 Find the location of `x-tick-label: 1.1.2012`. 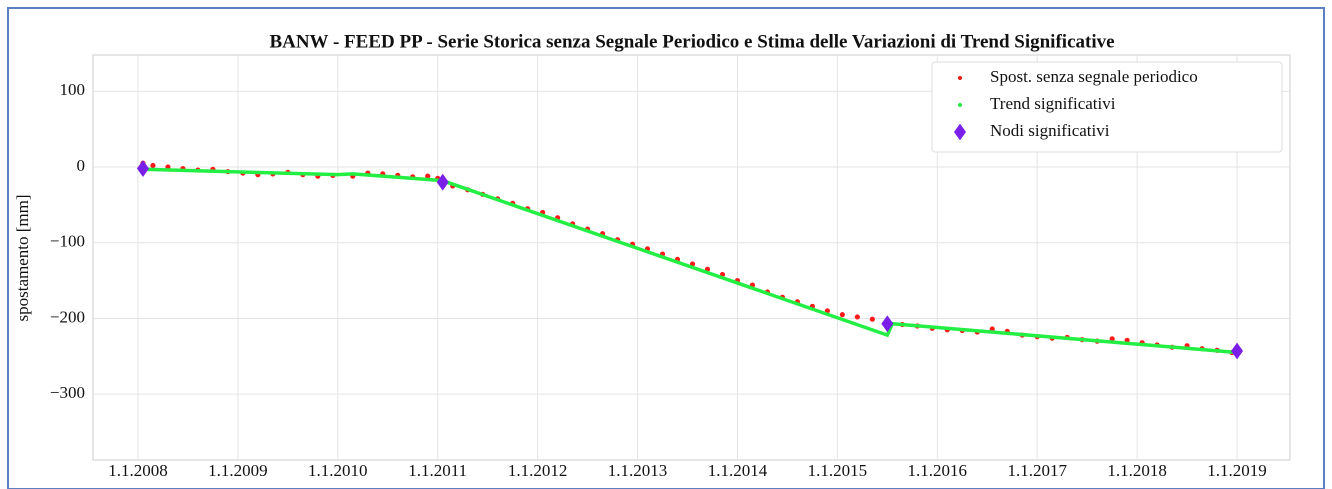

x-tick-label: 1.1.2012 is located at coordinates (538, 470).